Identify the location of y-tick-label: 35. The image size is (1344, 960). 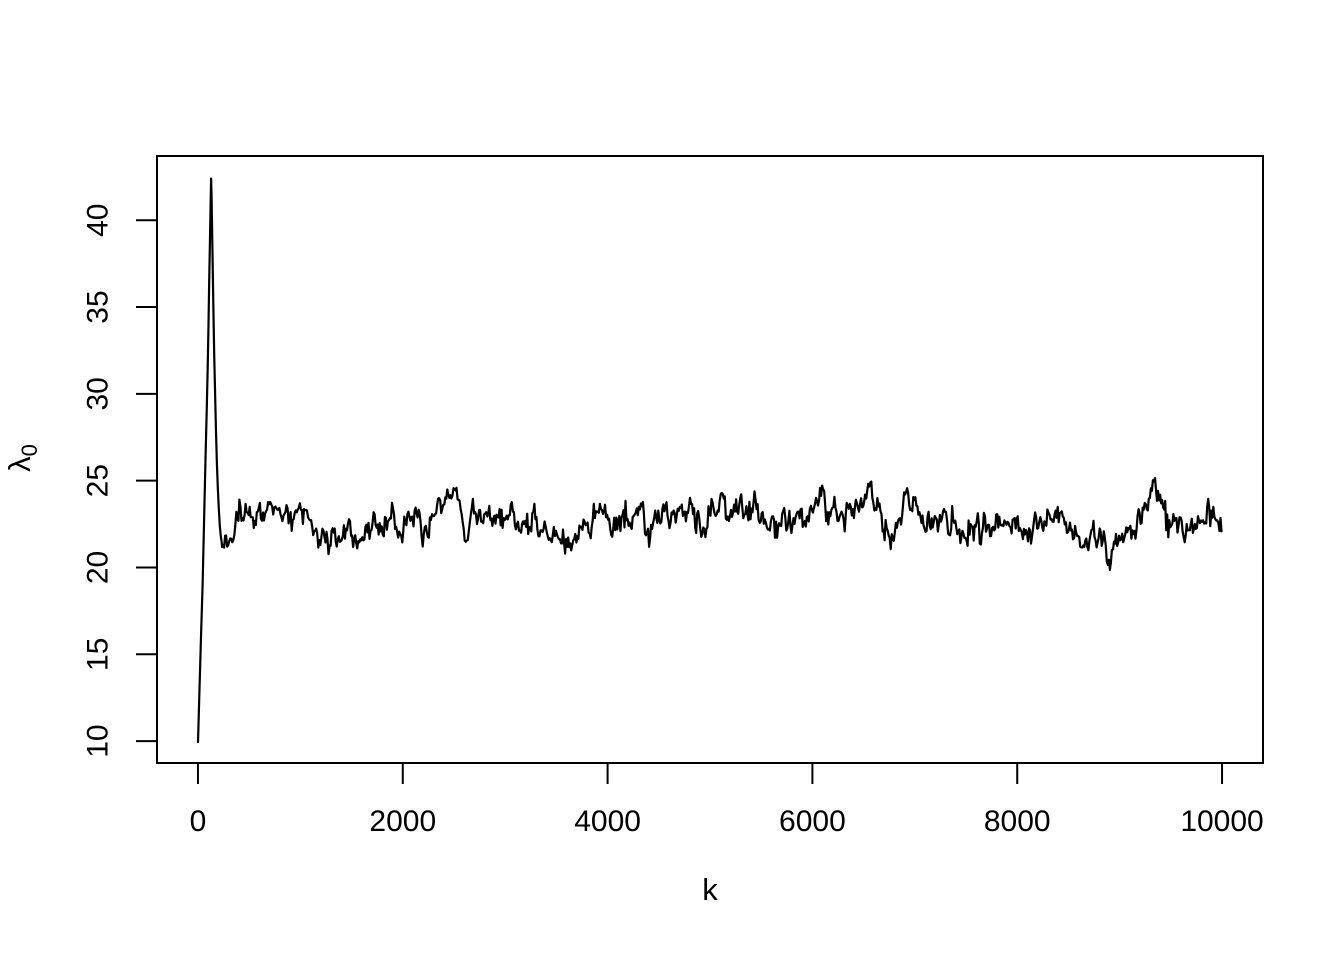
(98, 306).